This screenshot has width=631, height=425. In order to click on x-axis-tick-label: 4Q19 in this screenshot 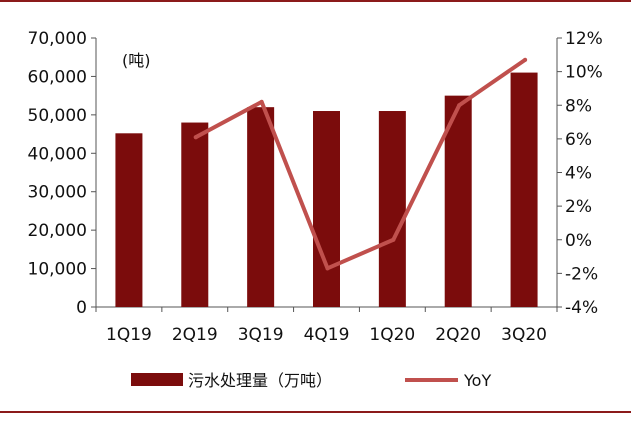, I will do `click(327, 335)`.